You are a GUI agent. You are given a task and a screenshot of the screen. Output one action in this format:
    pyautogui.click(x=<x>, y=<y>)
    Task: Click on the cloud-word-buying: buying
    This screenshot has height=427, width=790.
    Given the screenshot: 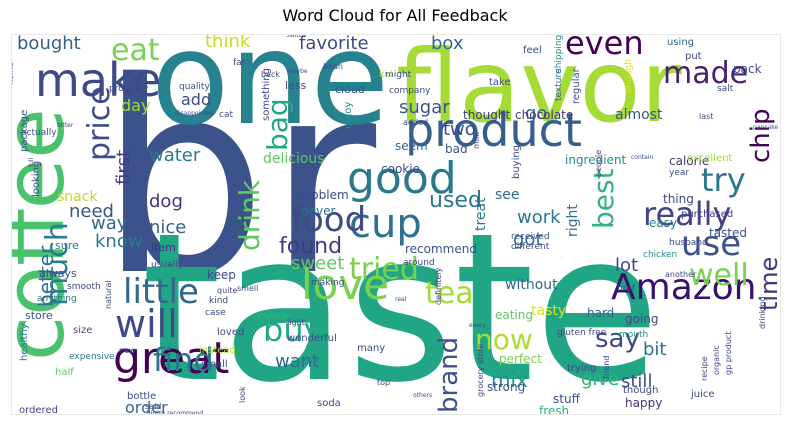 What is the action you would take?
    pyautogui.click(x=516, y=162)
    